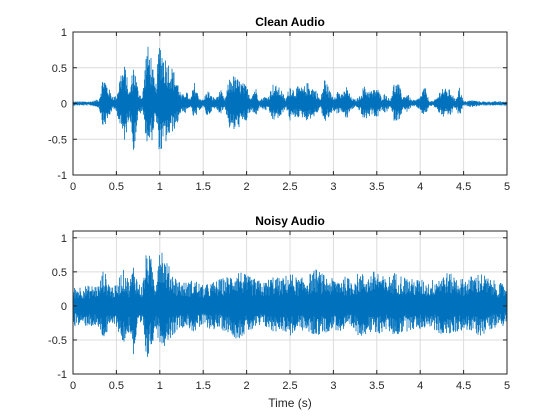 The width and height of the screenshot is (560, 420). Describe the element at coordinates (290, 22) in the screenshot. I see `chart-title: Clean Audio` at that location.